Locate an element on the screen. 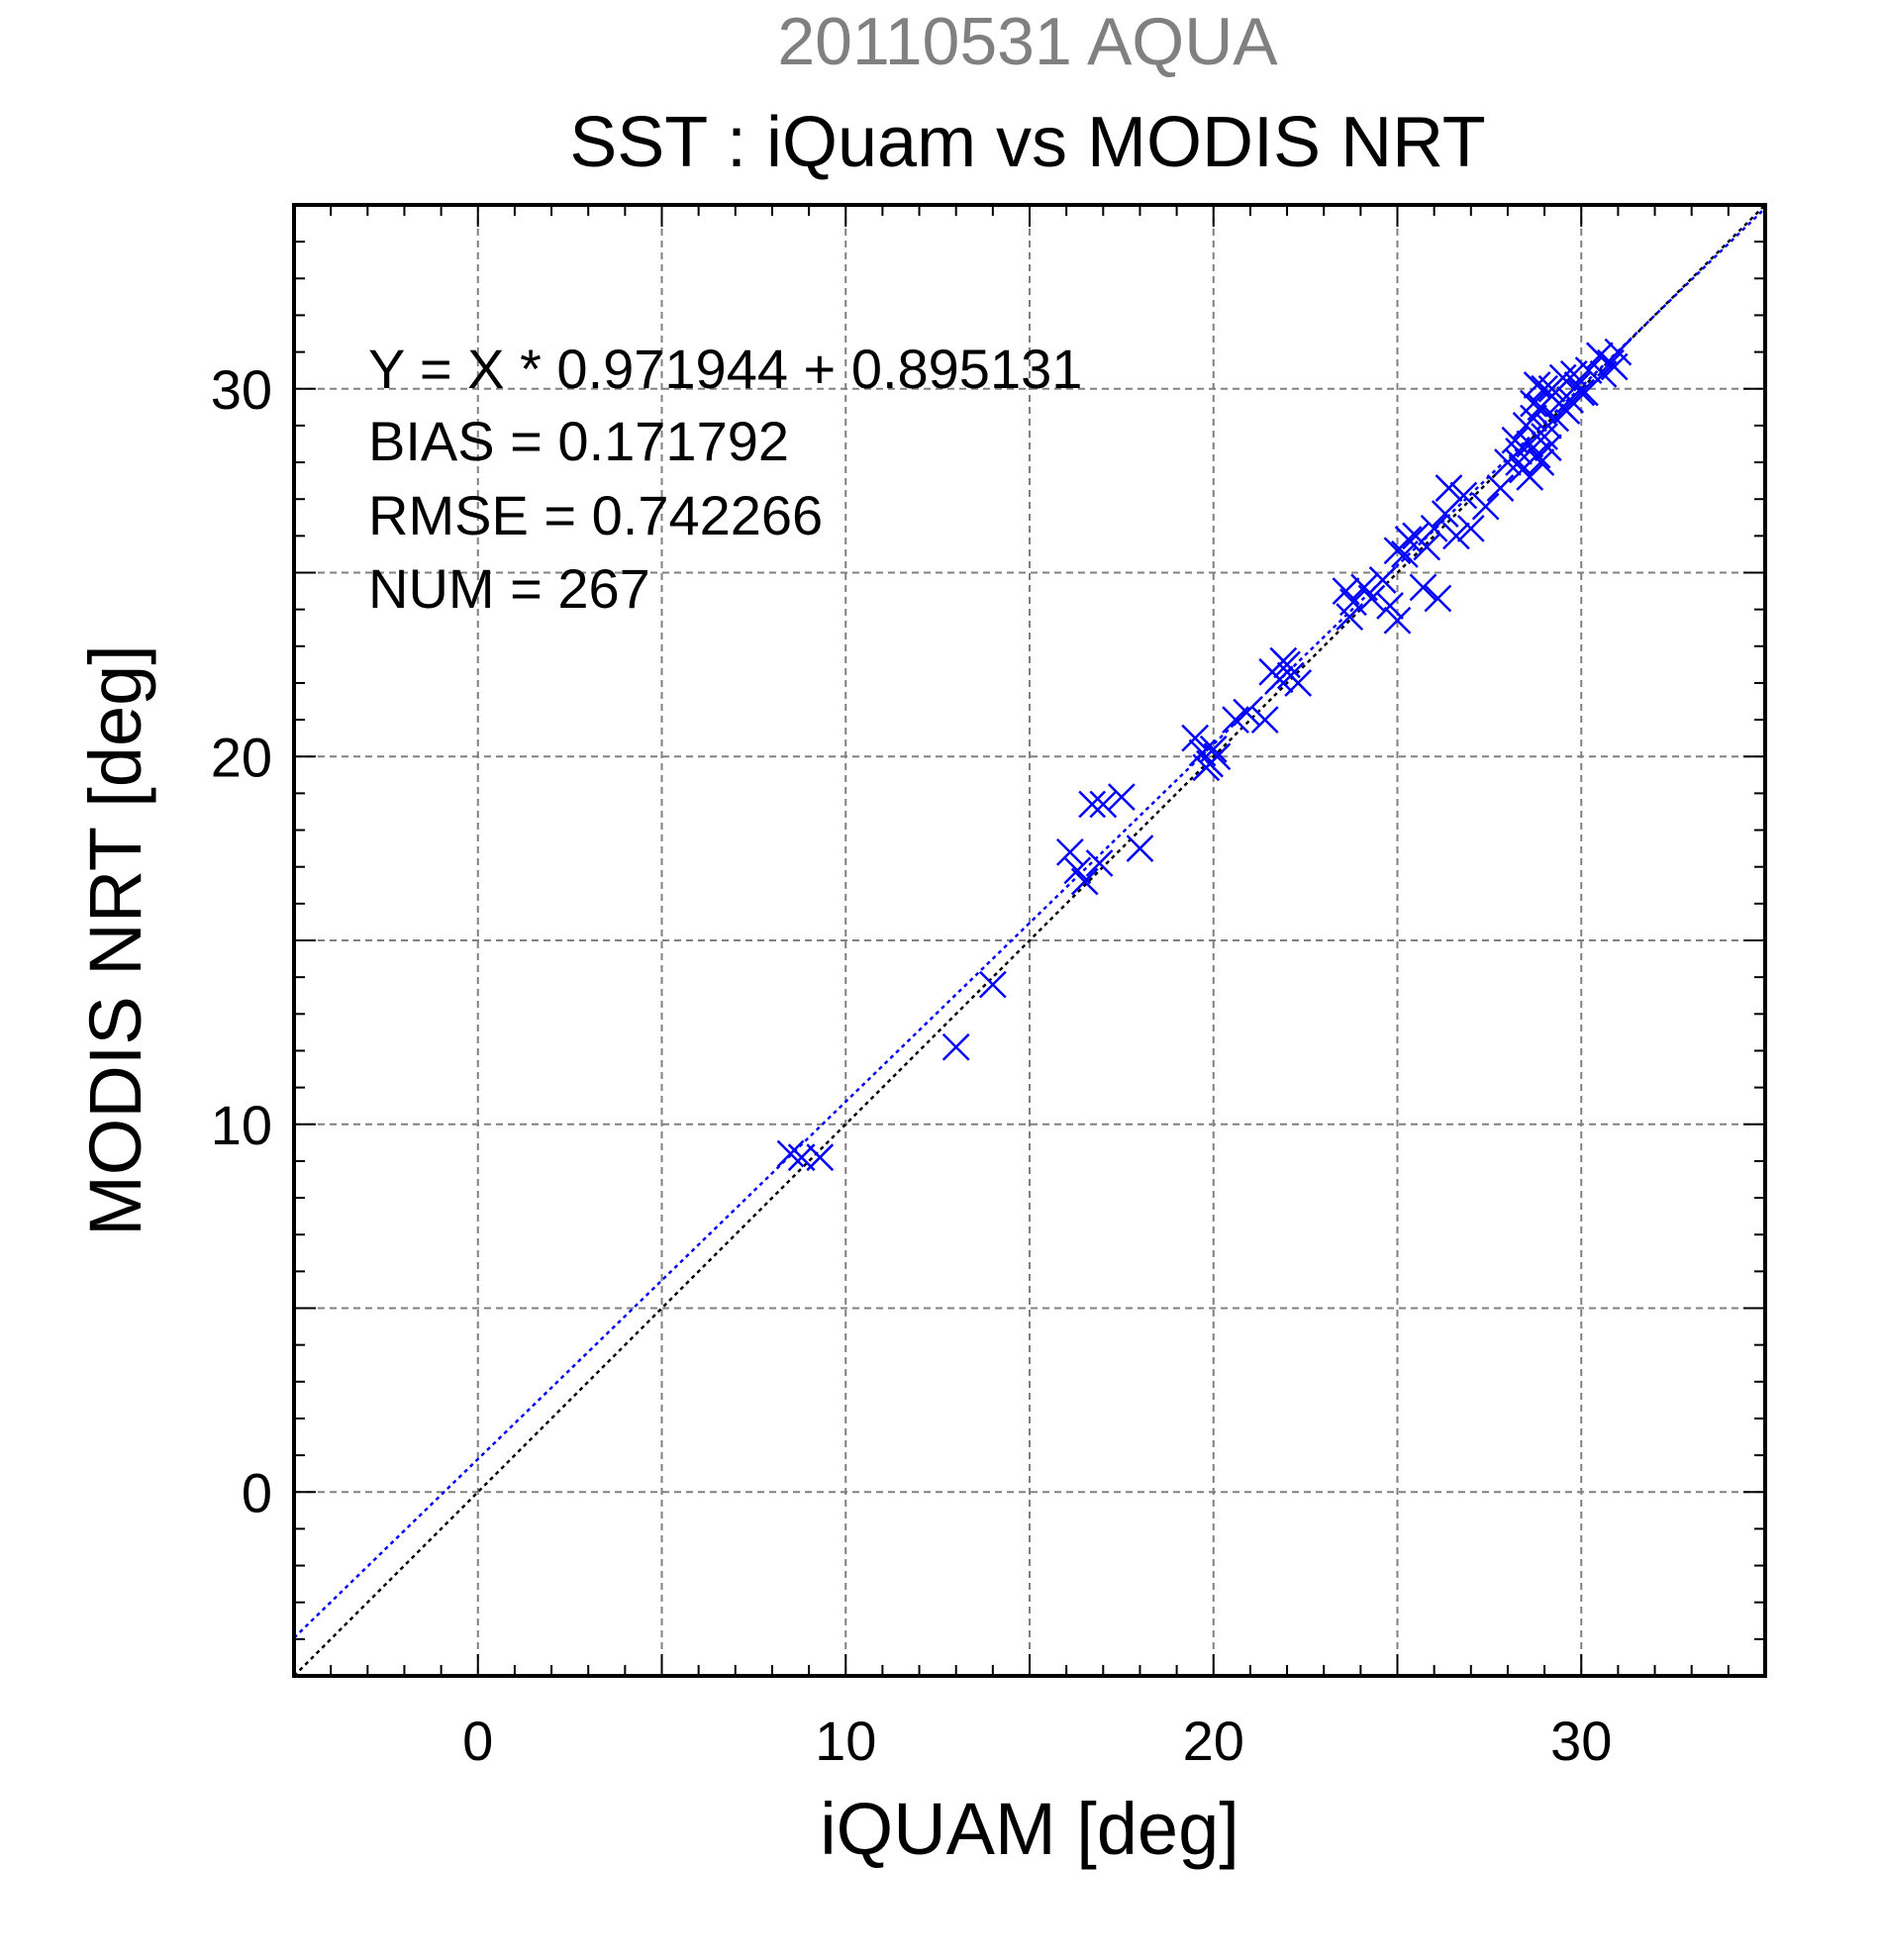 The image size is (1881, 1960). x-tick-label: 0 is located at coordinates (477, 1741).